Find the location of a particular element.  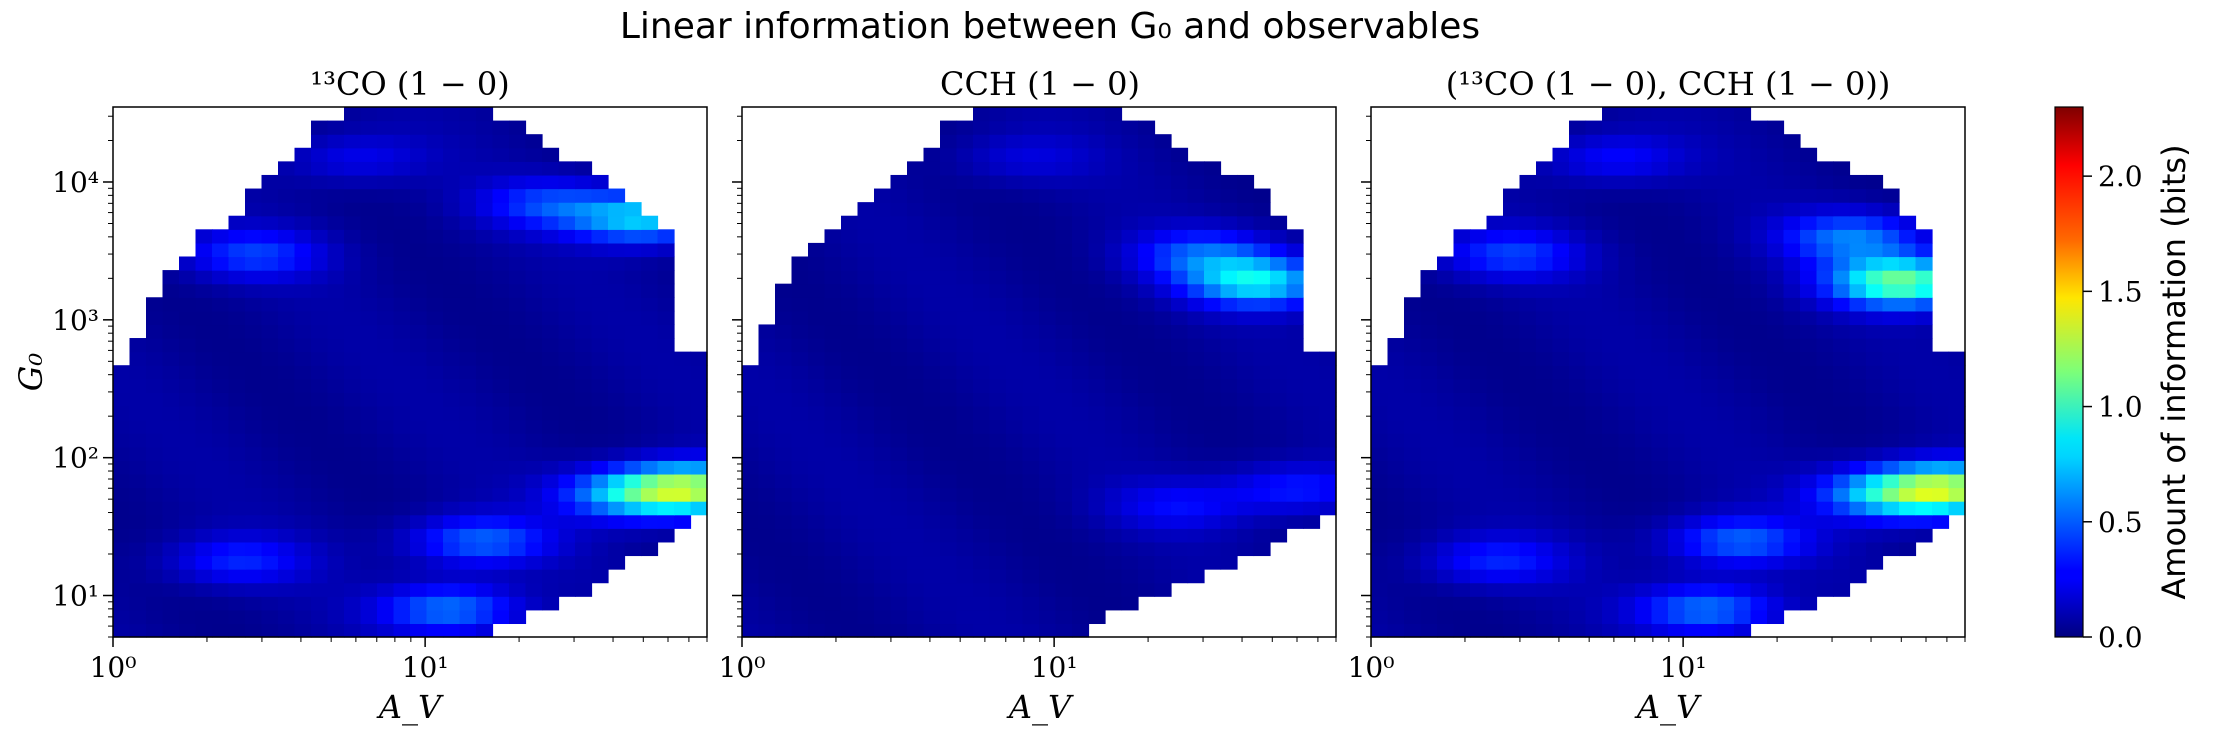

y-tick-label: 10³ is located at coordinates (75, 320).